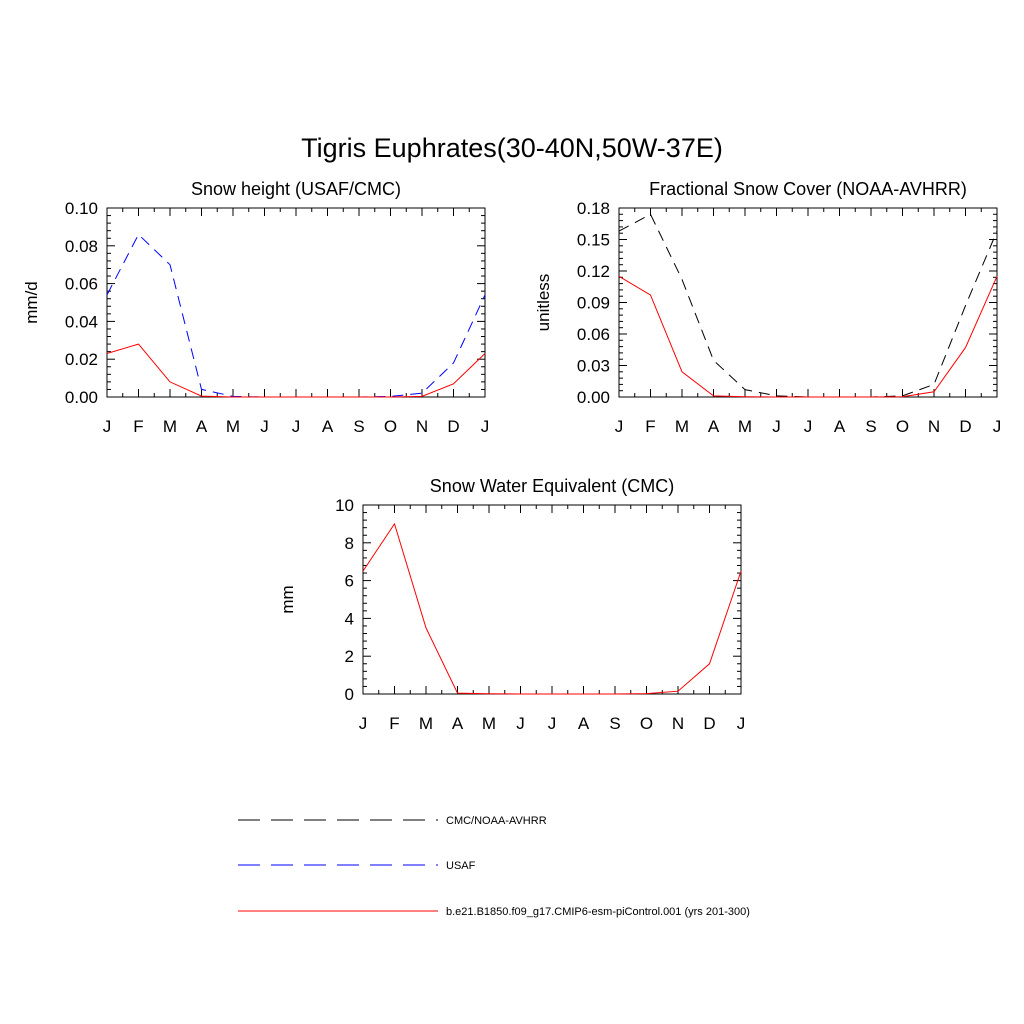 The width and height of the screenshot is (1024, 1024). What do you see at coordinates (496, 821) in the screenshot?
I see `legend-label-cmc-noaa-avhrr: CMC/NOAA-AVHRR` at bounding box center [496, 821].